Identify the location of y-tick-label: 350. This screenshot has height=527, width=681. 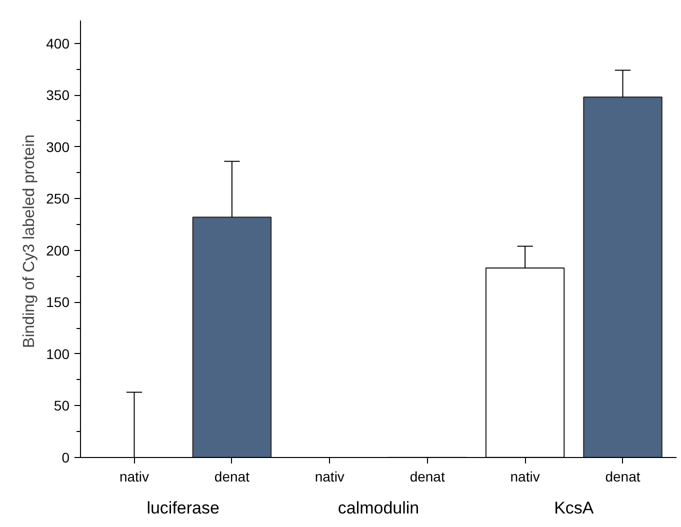
(58, 95).